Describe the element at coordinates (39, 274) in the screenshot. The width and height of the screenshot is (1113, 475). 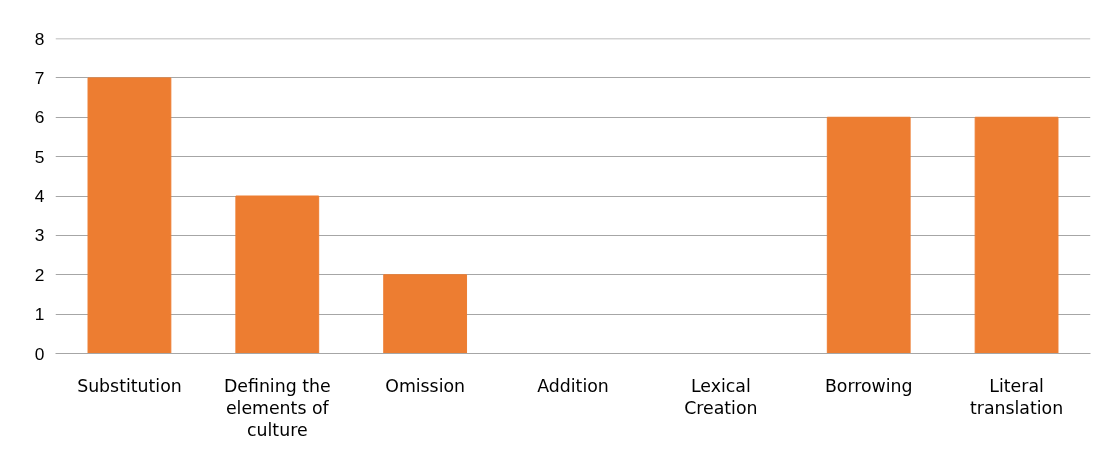
I see `y-tick-label: 2` at that location.